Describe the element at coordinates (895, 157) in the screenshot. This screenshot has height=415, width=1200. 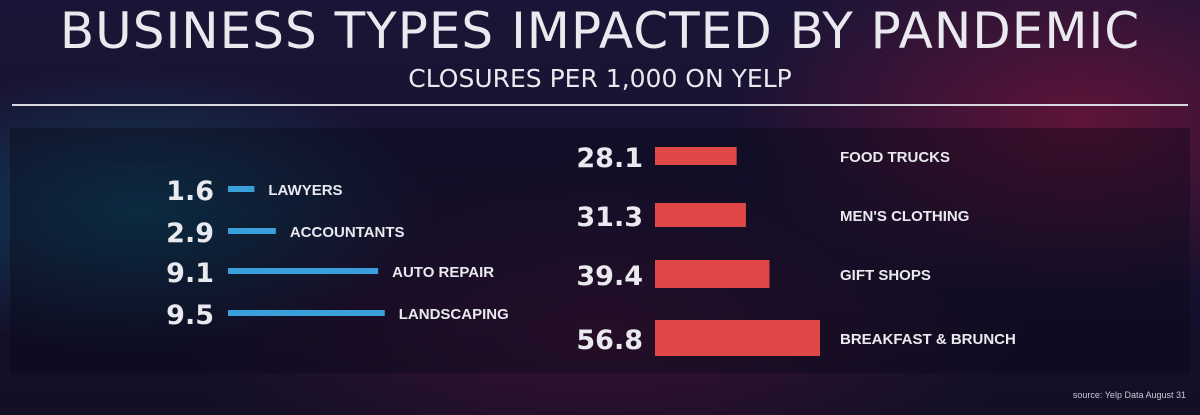
I see `category-label: FOOD TRUCKS` at that location.